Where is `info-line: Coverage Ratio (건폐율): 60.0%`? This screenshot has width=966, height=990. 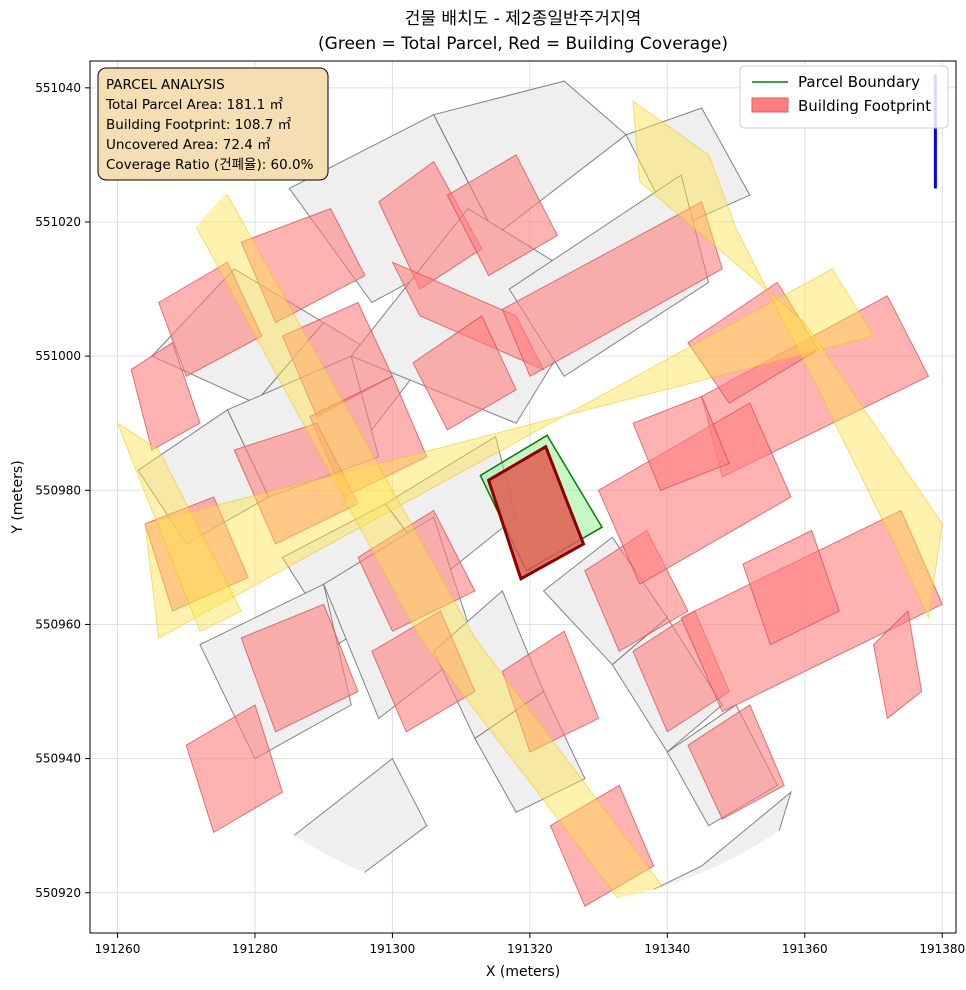
info-line: Coverage Ratio (건폐율): 60.0% is located at coordinates (210, 165).